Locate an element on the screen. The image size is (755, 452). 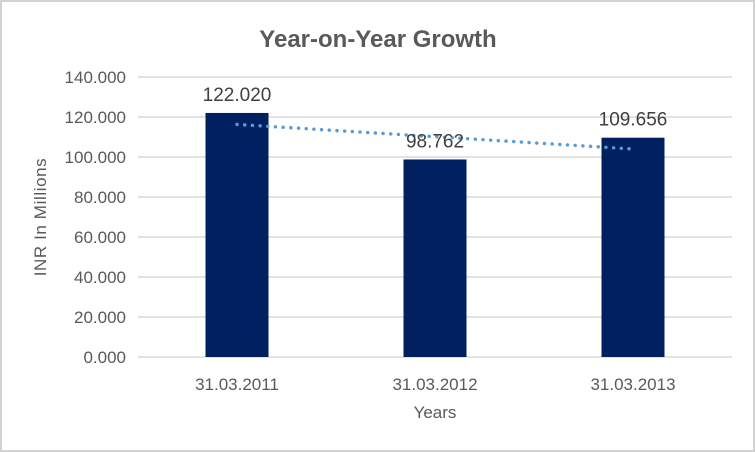
data-label: 122.020 is located at coordinates (237, 95).